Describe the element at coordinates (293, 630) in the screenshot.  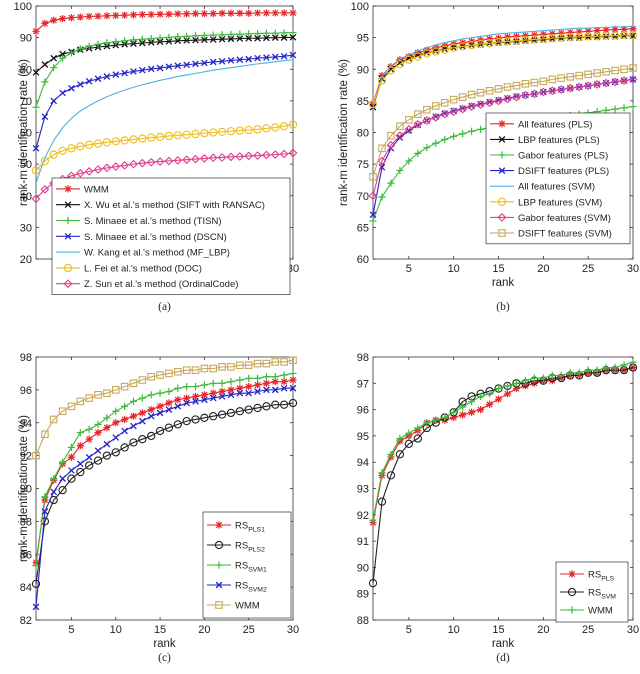
I see `x-tick-label: 30` at that location.